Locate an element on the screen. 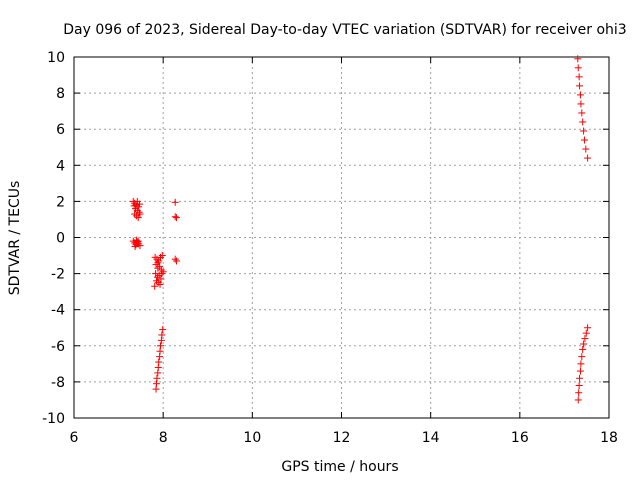  y-tick-label: 10 is located at coordinates (56, 58).